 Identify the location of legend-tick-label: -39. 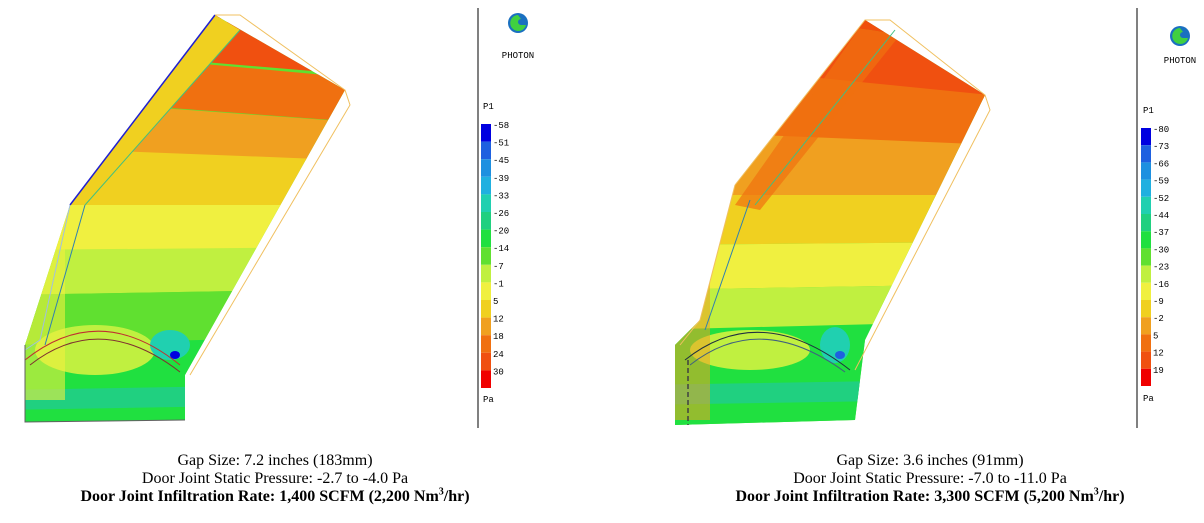
(501, 179).